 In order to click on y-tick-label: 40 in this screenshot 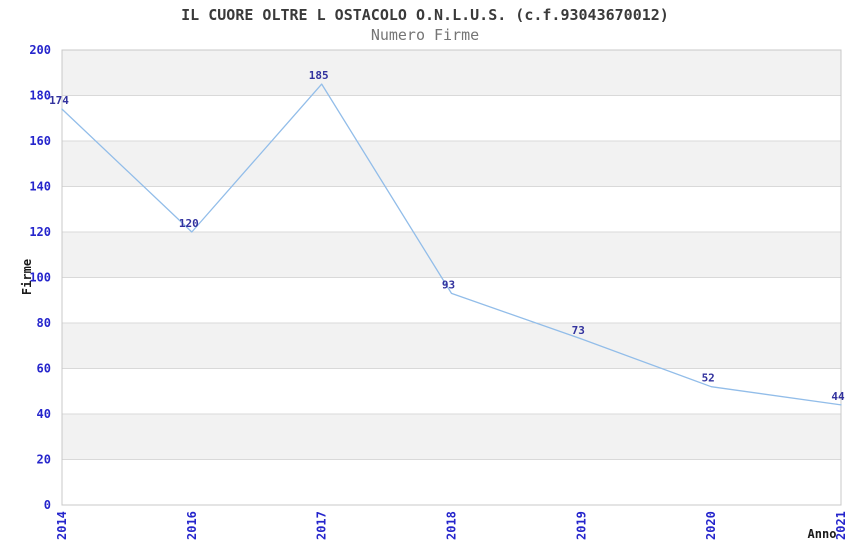, I will do `click(44, 414)`.